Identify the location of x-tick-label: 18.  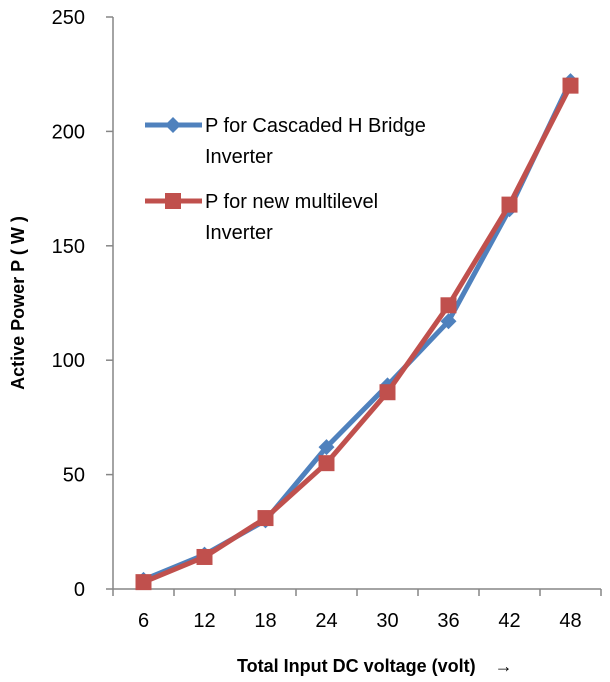
(265, 621).